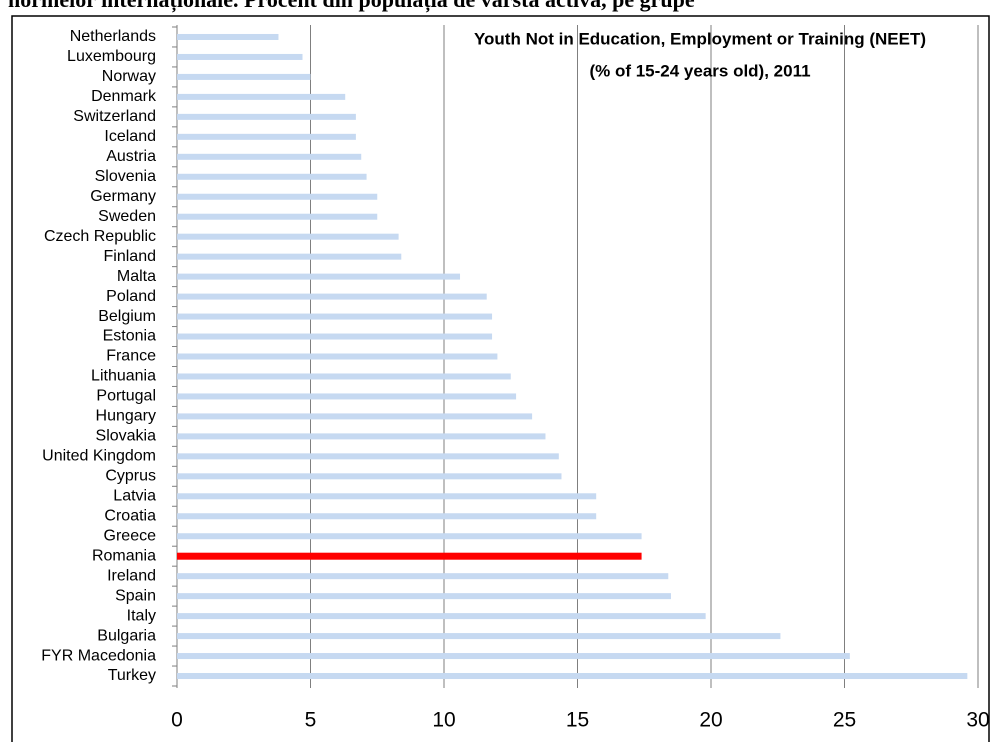 The height and width of the screenshot is (742, 994). What do you see at coordinates (126, 635) in the screenshot?
I see `y-tick-label: Bulgaria` at bounding box center [126, 635].